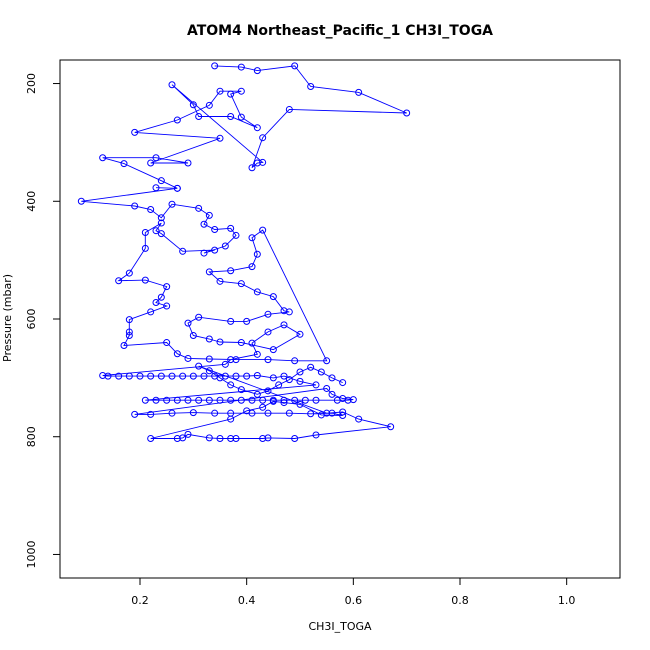 This screenshot has width=650, height=650. What do you see at coordinates (31, 554) in the screenshot?
I see `y-tick-label: 1000` at bounding box center [31, 554].